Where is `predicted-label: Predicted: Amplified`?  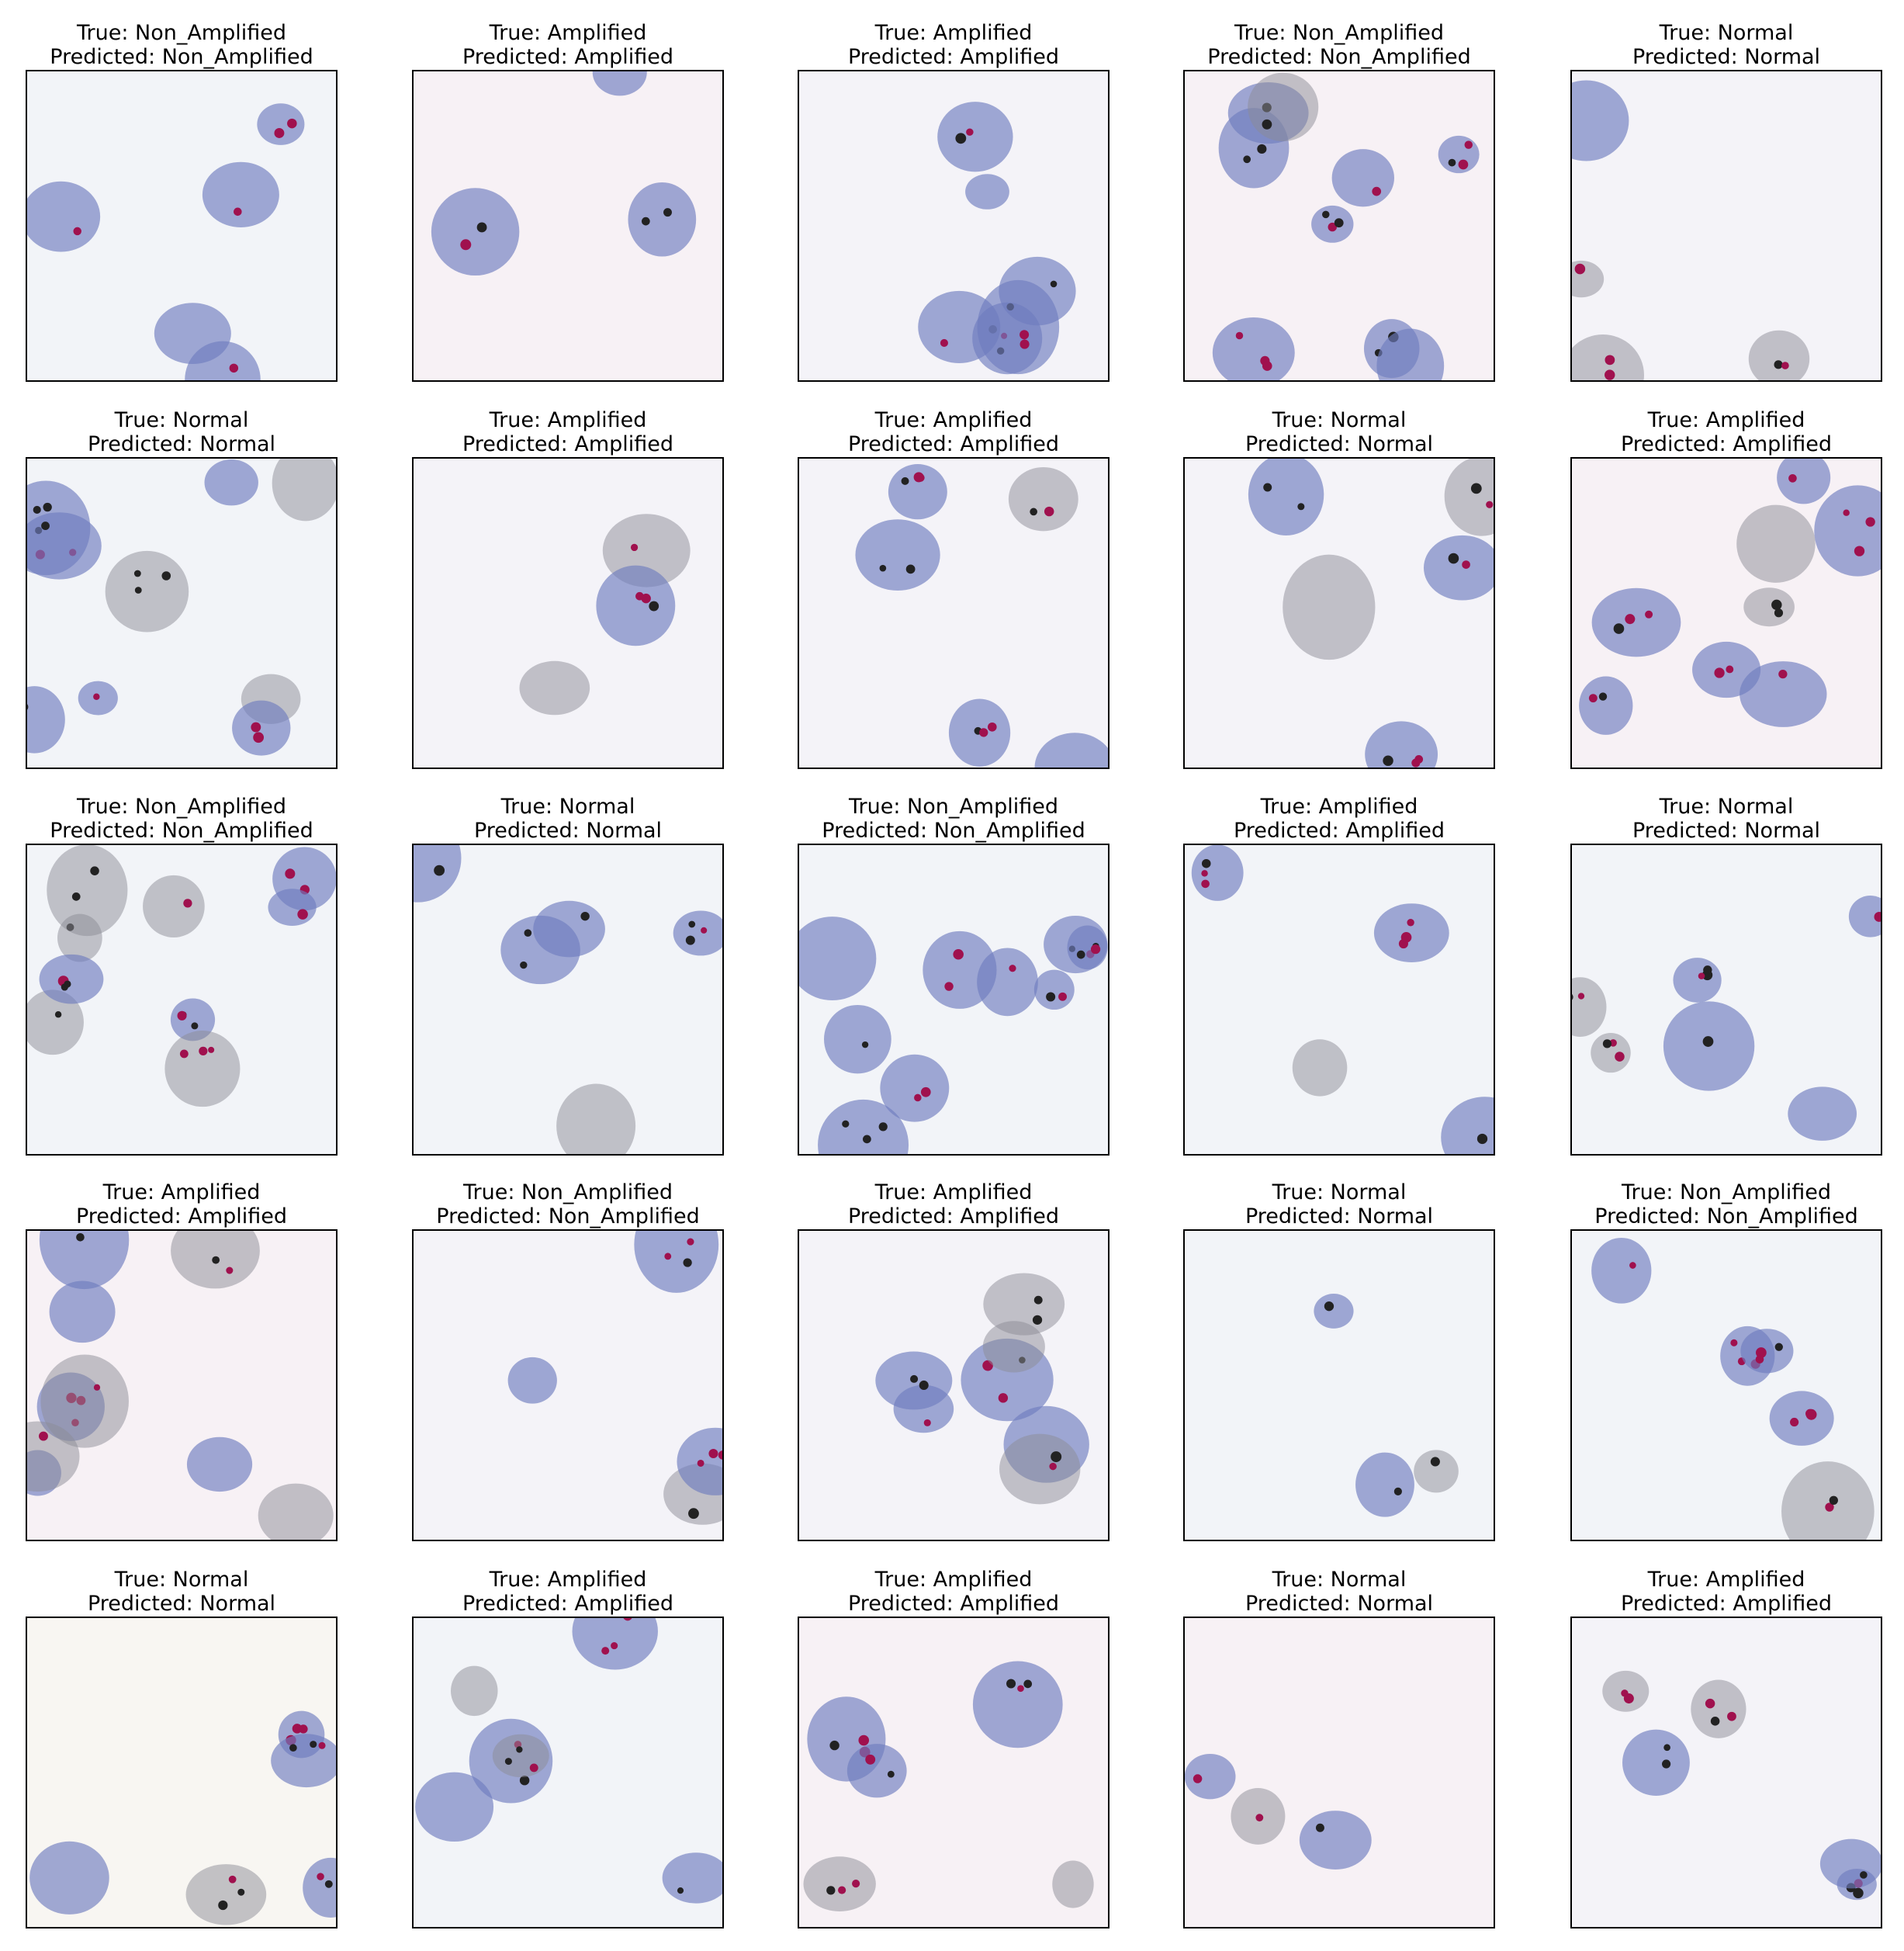 predicted-label: Predicted: Amplified is located at coordinates (954, 57).